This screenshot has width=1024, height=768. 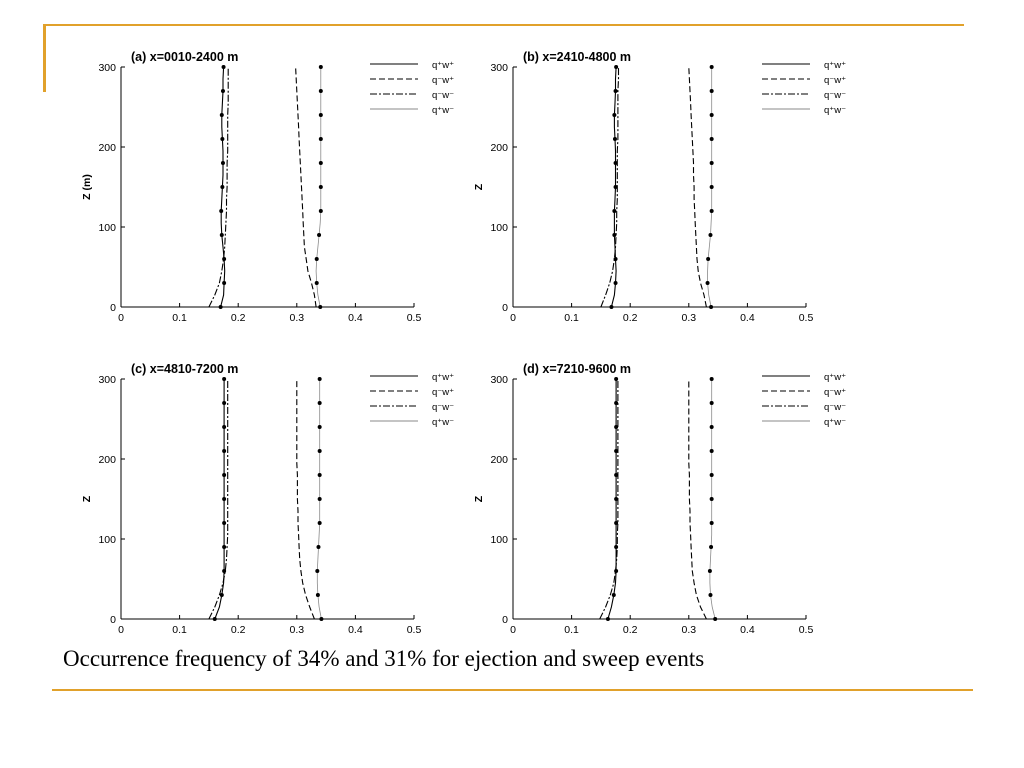 What do you see at coordinates (577, 369) in the screenshot?
I see `chart-title: (d) x=7210-9600 m` at bounding box center [577, 369].